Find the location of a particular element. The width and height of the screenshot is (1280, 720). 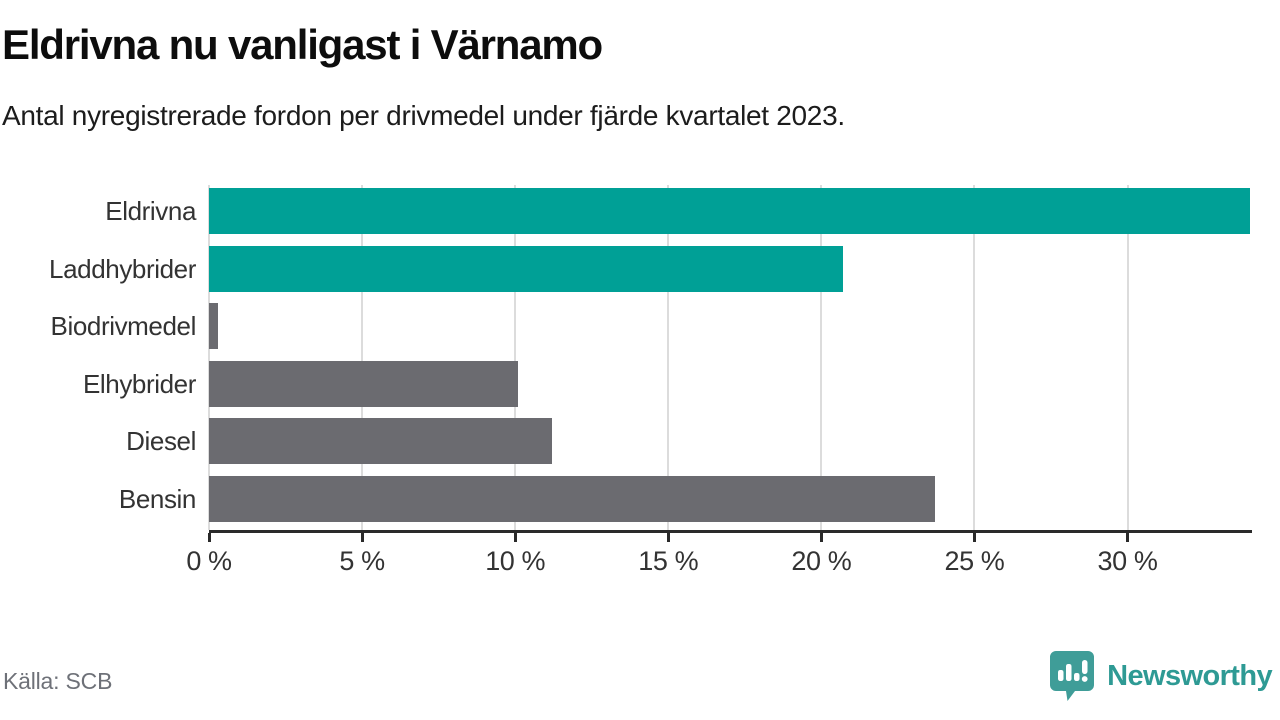

x-tick-label-5: 5 % is located at coordinates (362, 561).